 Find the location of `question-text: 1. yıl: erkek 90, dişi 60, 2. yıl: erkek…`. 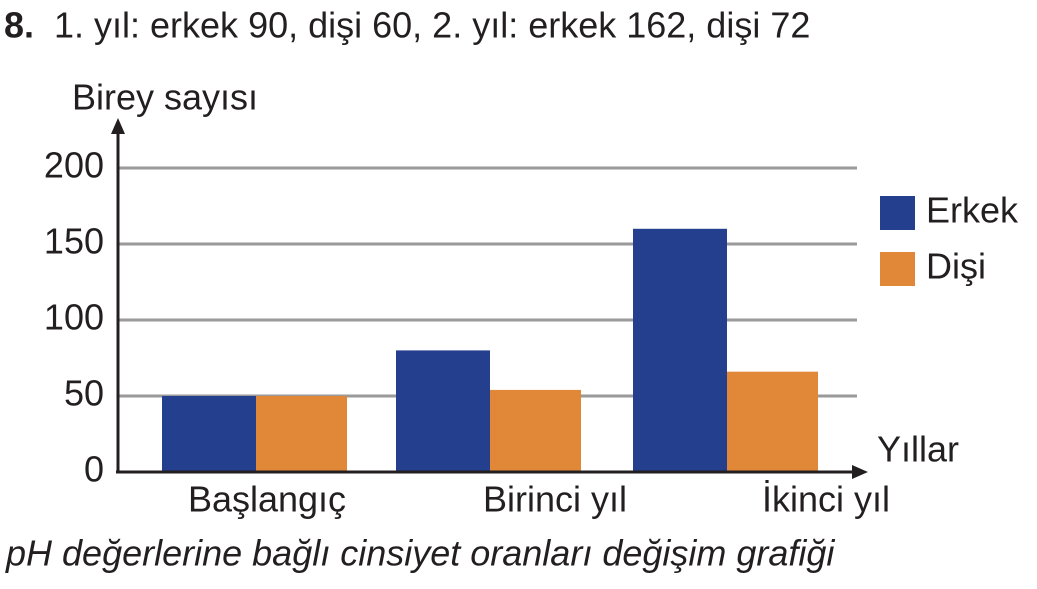

question-text: 1. yıl: erkek 90, dişi 60, 2. yıl: erkek… is located at coordinates (432, 25).